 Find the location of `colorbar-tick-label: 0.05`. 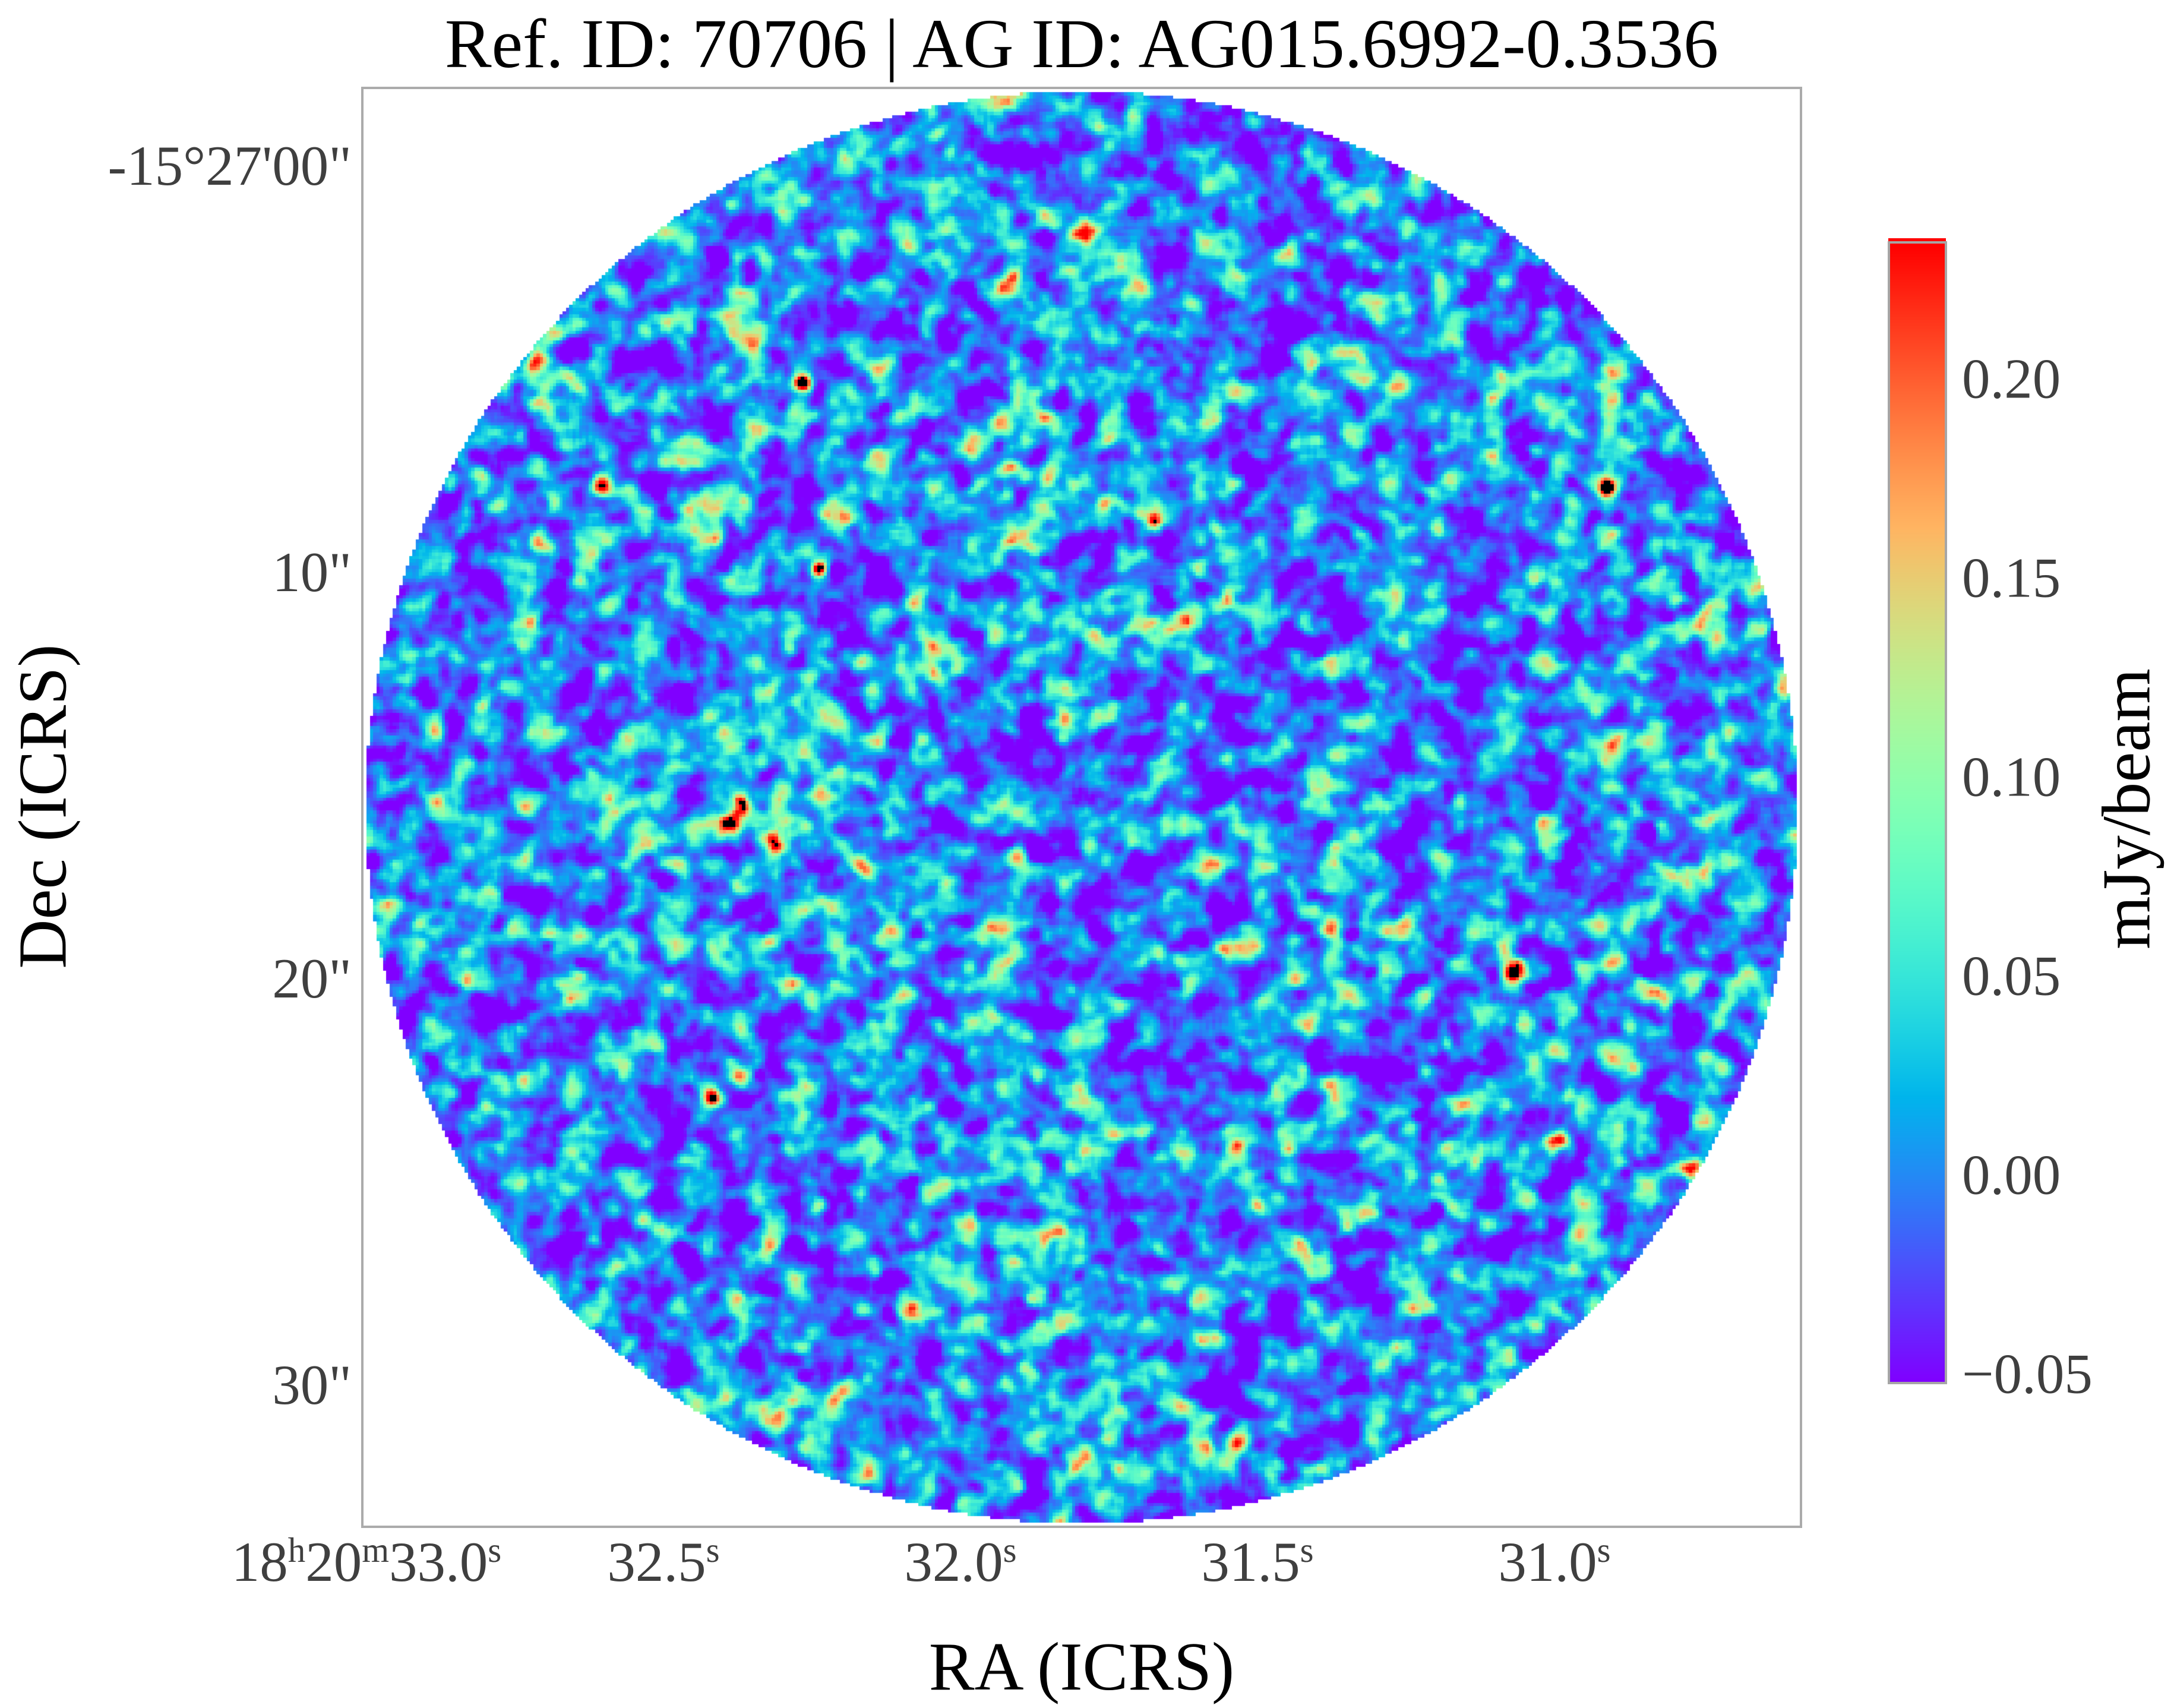

colorbar-tick-label: 0.05 is located at coordinates (2012, 976).